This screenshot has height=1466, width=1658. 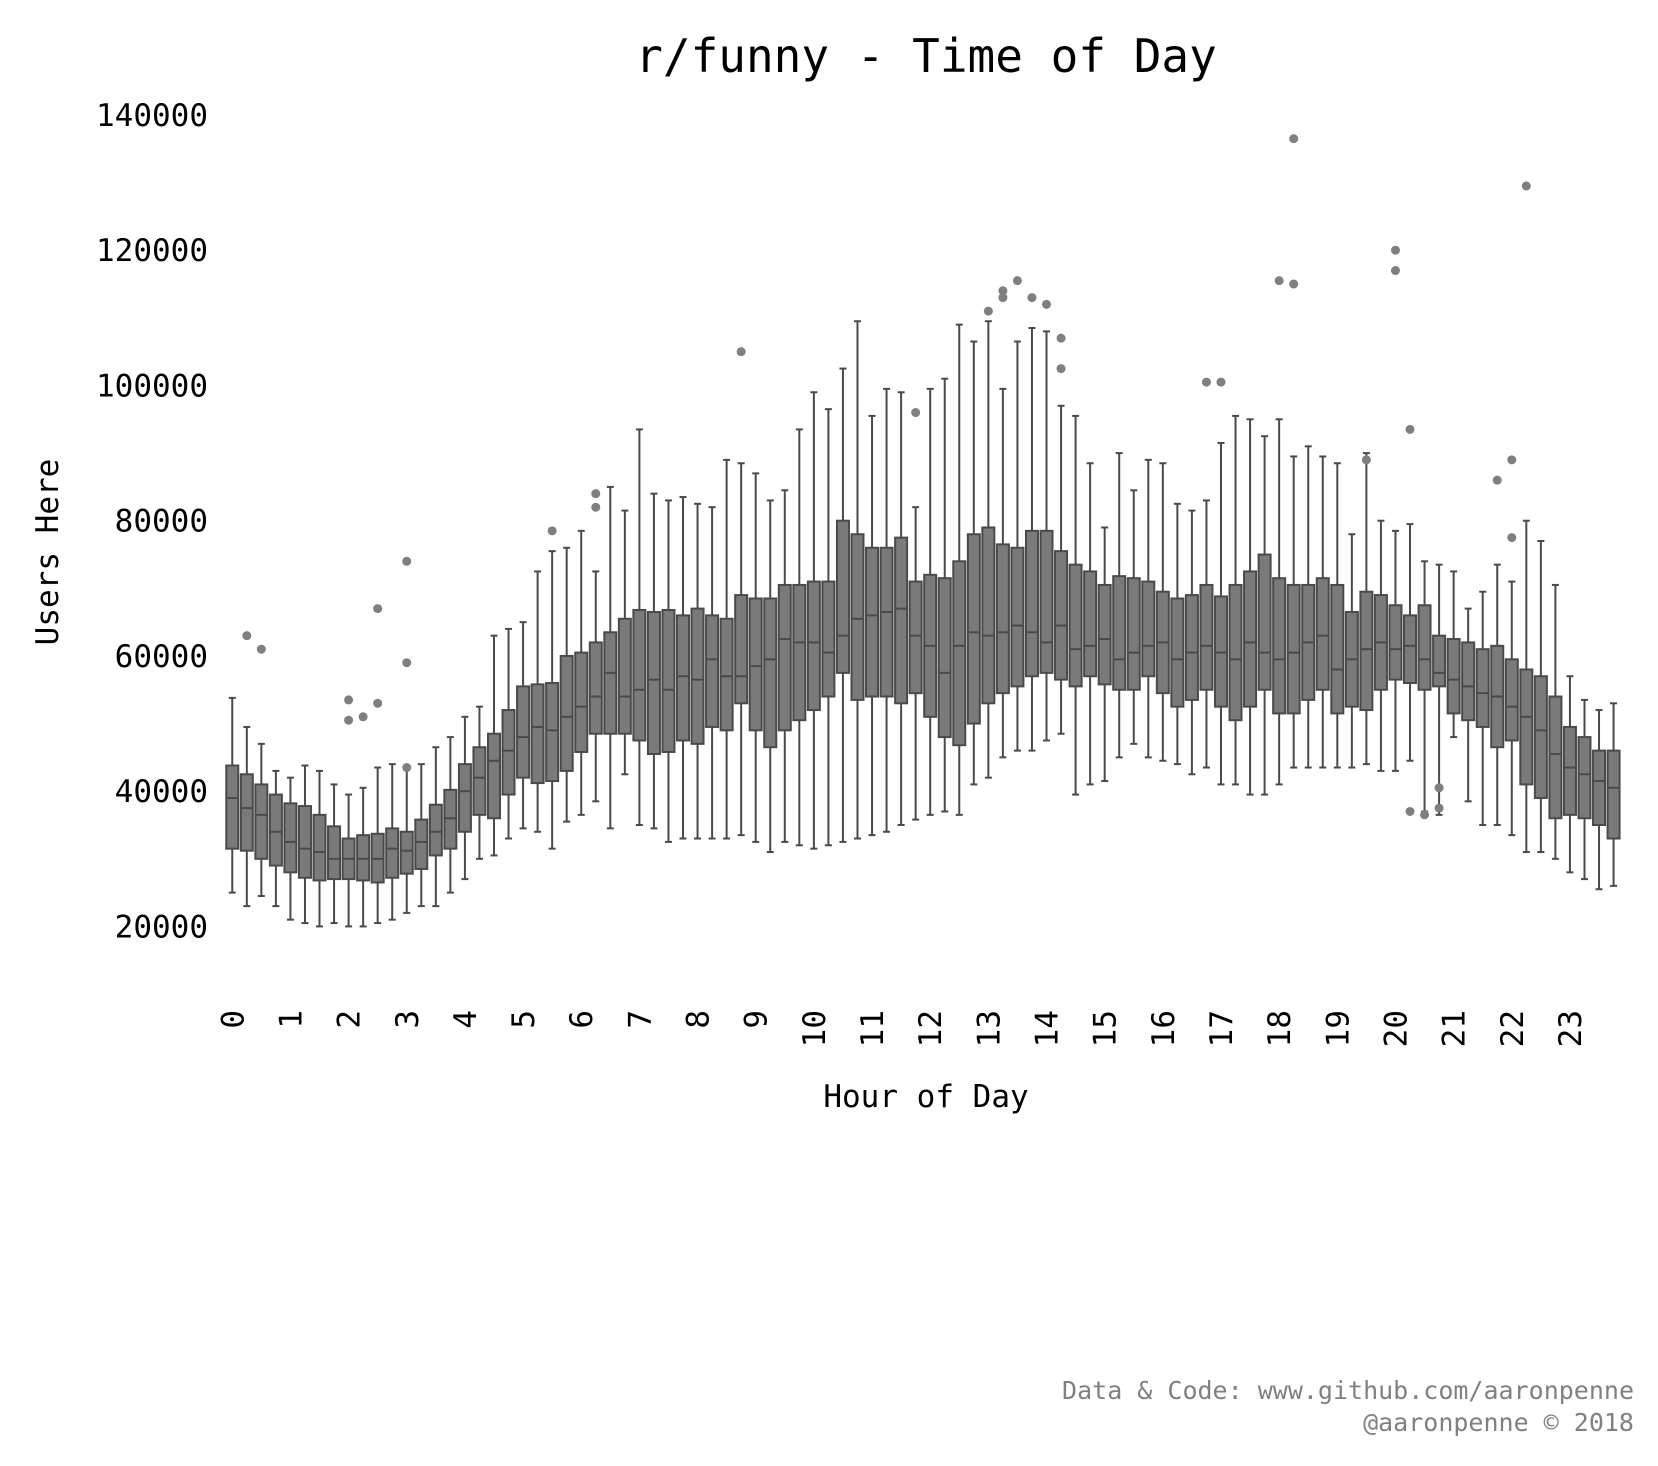 I want to click on y-tick-label: 140000, so click(x=152, y=116).